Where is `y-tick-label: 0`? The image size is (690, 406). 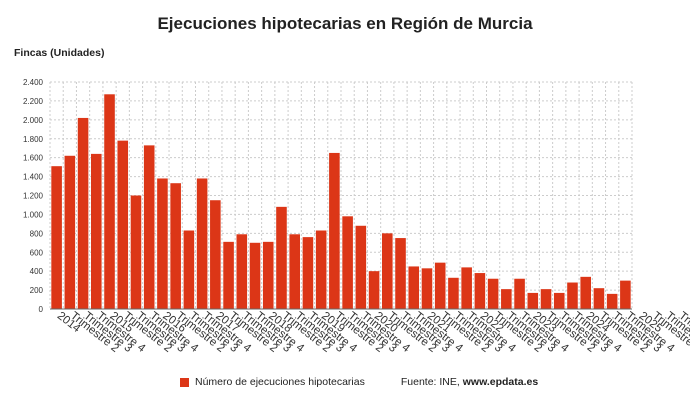
y-tick-label: 0 is located at coordinates (41, 309).